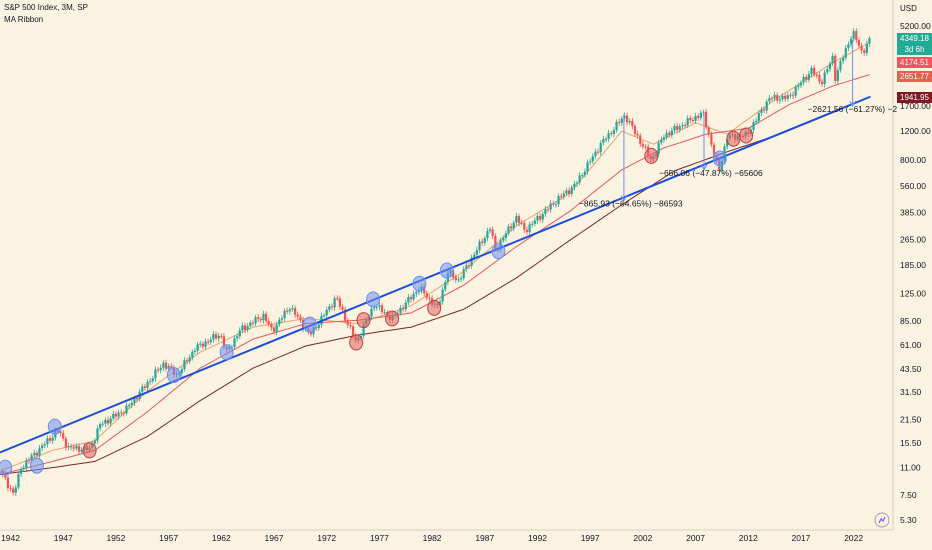 The image size is (932, 550). Describe the element at coordinates (911, 392) in the screenshot. I see `y-tick-label: 31.50` at that location.